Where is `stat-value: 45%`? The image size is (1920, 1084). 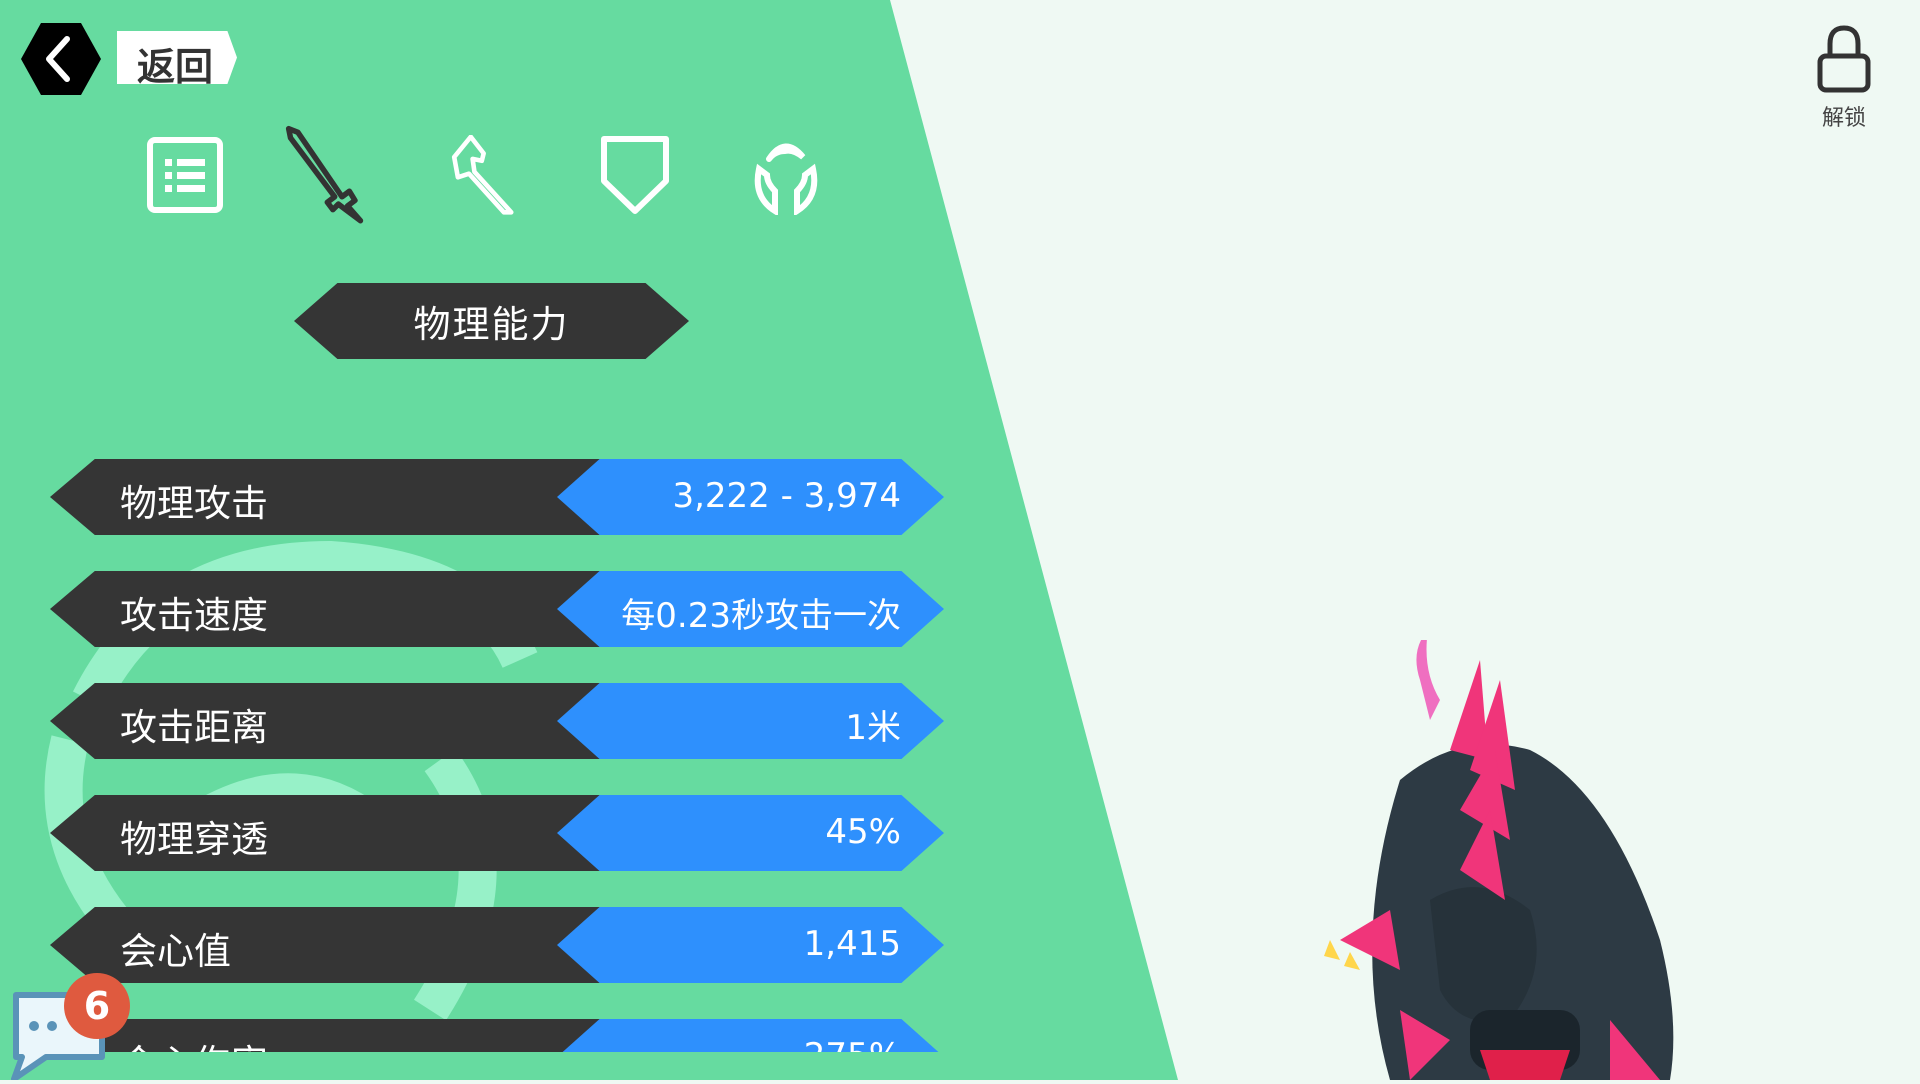
stat-value: 45% is located at coordinates (863, 832).